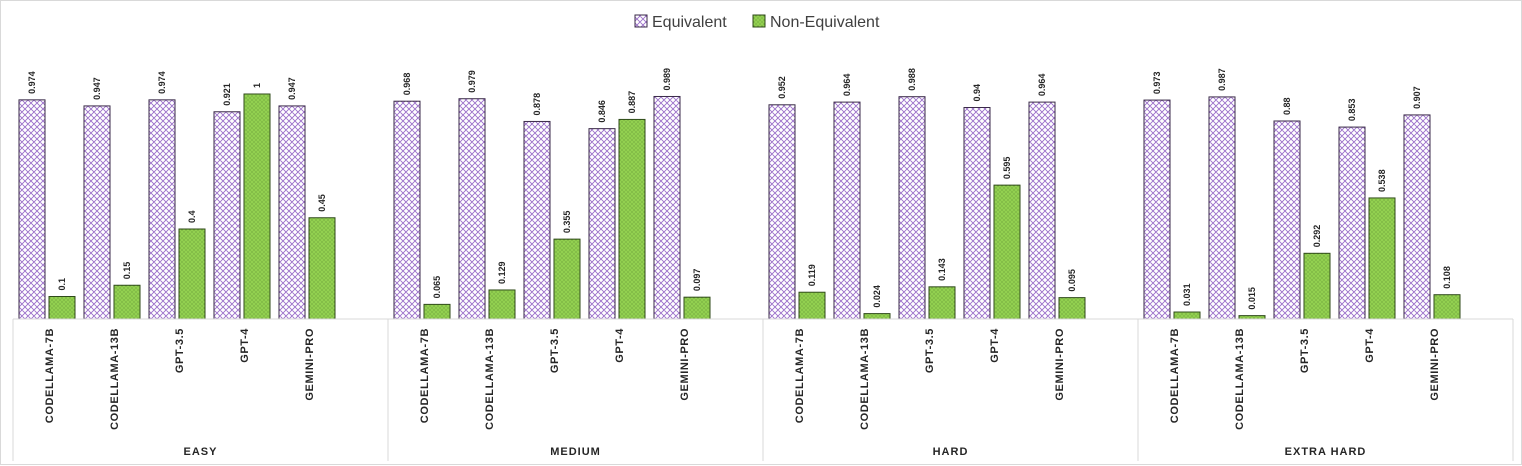 The height and width of the screenshot is (466, 1522). I want to click on tick-label-easy-gemini-pro: GEMINI-PRO, so click(310, 364).